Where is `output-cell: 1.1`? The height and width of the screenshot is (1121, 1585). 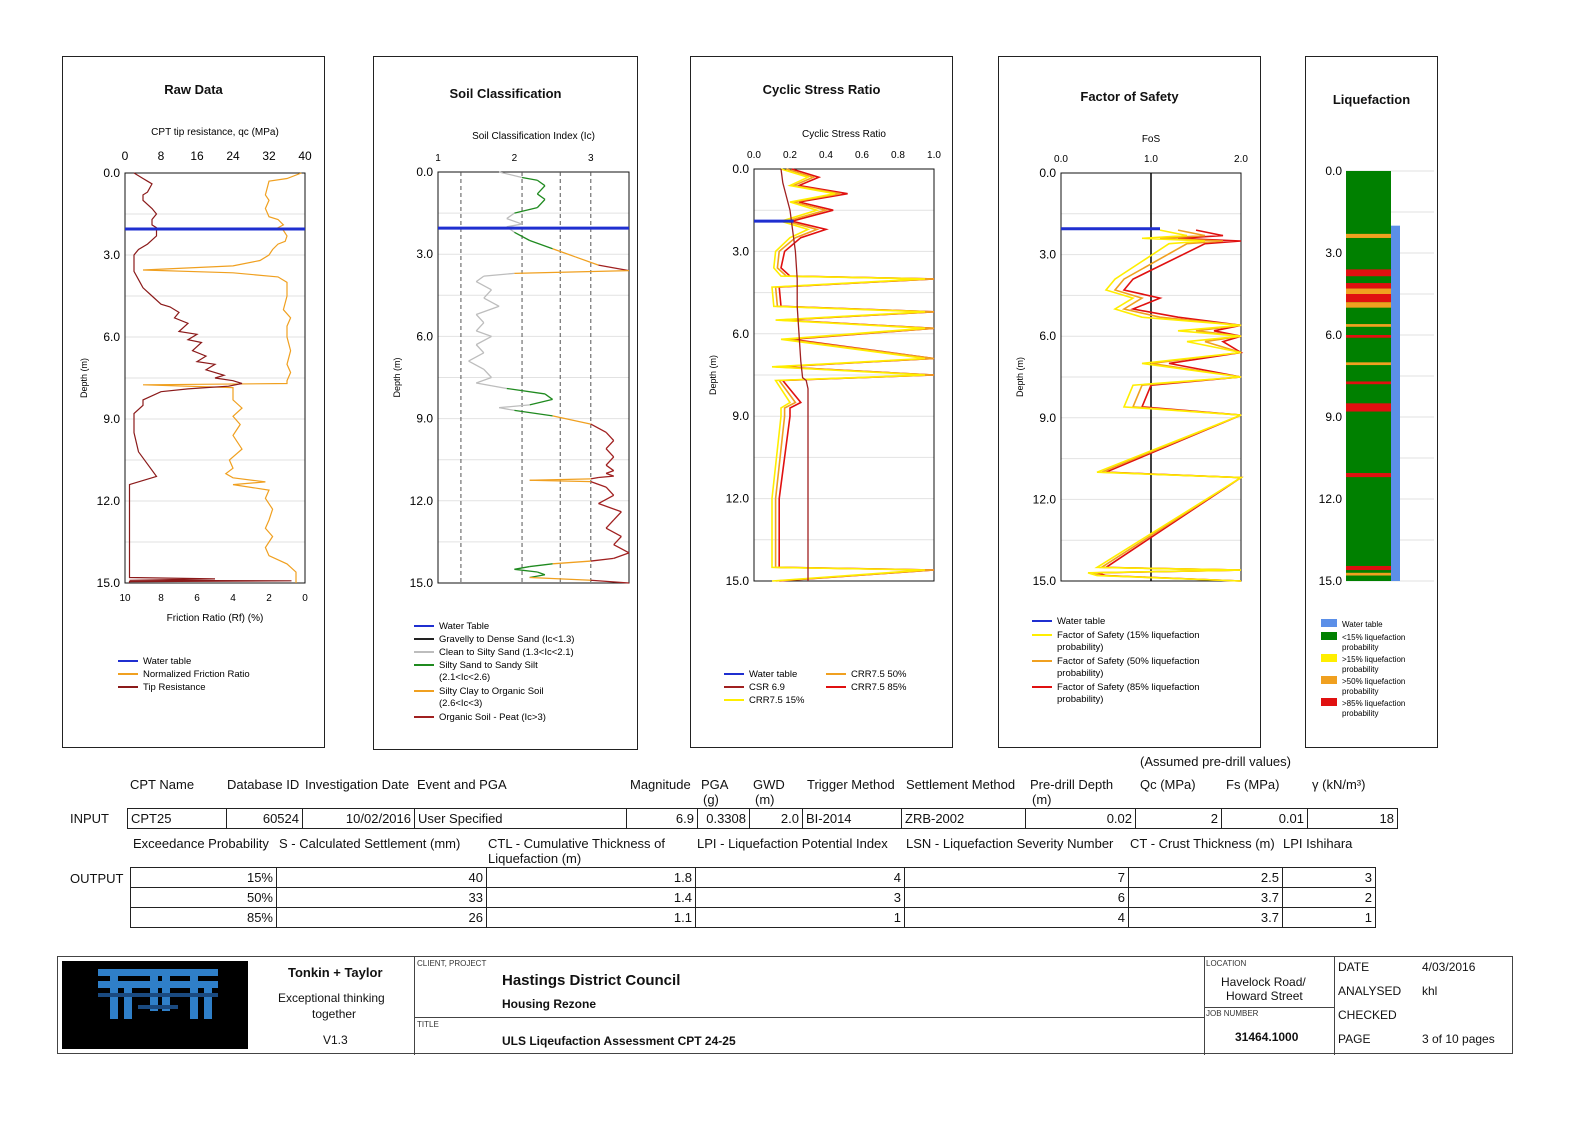
output-cell: 1.1 is located at coordinates (591, 917).